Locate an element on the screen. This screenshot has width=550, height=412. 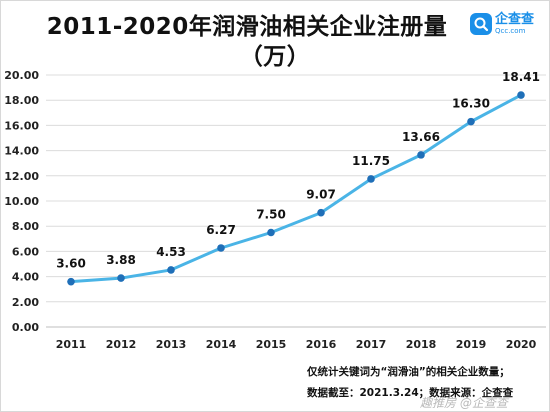
x-tick-label: 2016 is located at coordinates (321, 344).